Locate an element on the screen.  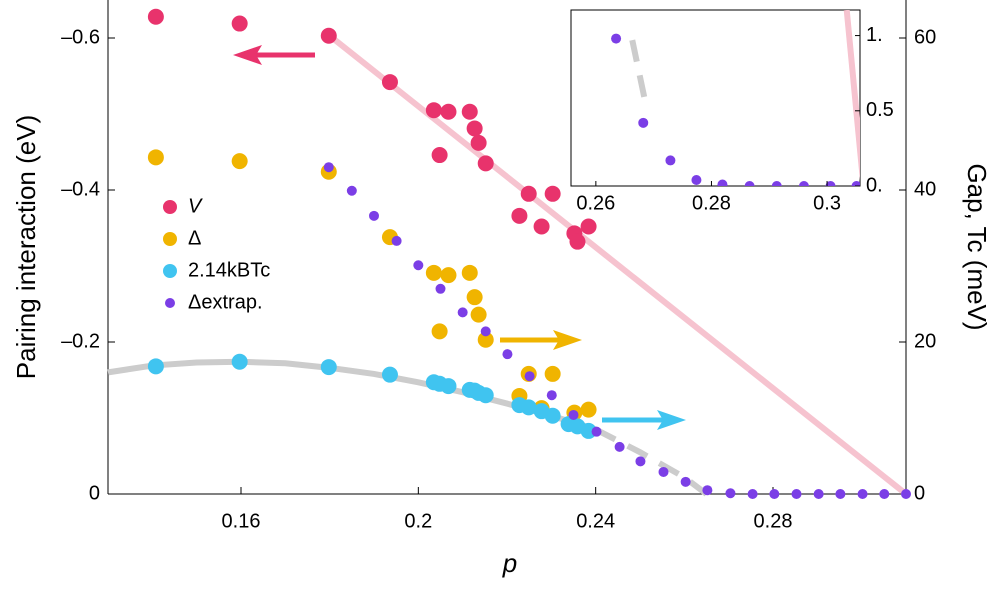
y-tick-label: –0.2 is located at coordinates (80, 341).